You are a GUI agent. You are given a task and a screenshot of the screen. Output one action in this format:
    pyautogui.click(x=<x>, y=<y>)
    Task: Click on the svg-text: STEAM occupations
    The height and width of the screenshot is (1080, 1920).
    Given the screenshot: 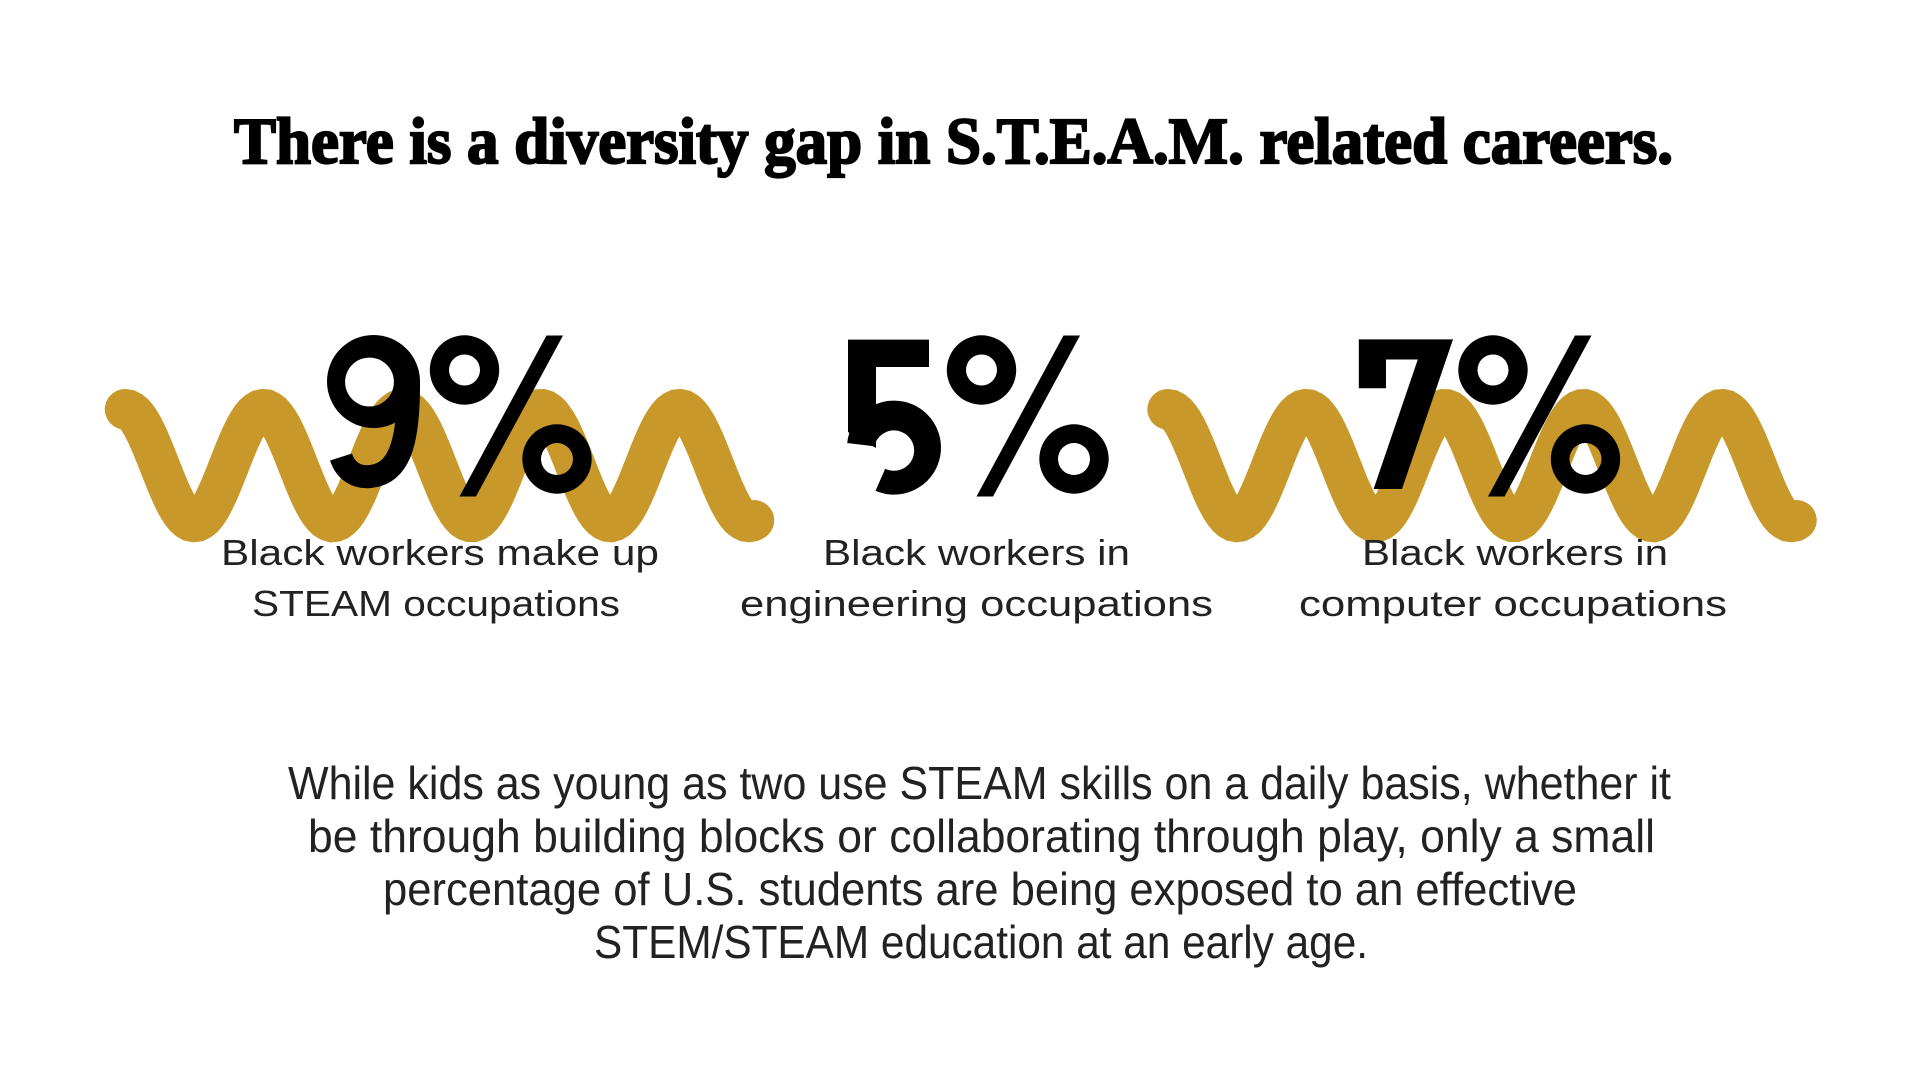 What is the action you would take?
    pyautogui.click(x=436, y=603)
    